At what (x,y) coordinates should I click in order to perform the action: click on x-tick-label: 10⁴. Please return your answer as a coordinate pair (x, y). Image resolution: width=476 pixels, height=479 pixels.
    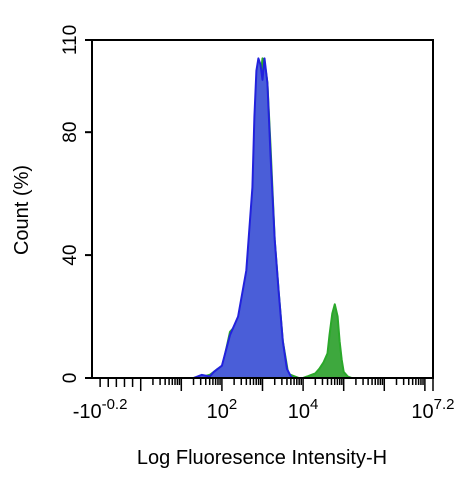
    Looking at the image, I should click on (303, 409).